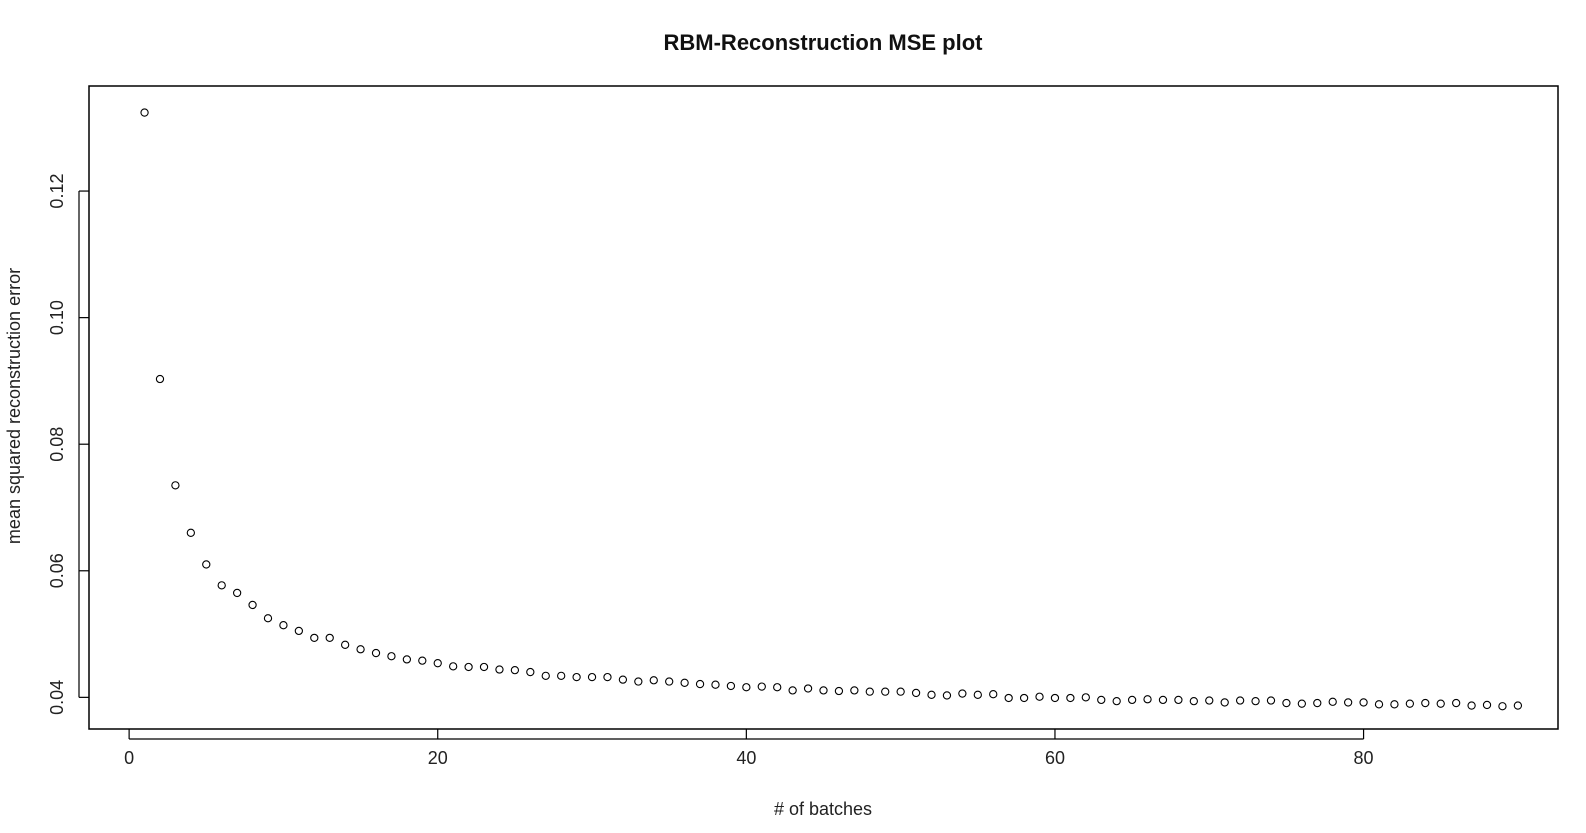 The width and height of the screenshot is (1586, 833). Describe the element at coordinates (57, 570) in the screenshot. I see `y-tick-label: 0.06` at that location.